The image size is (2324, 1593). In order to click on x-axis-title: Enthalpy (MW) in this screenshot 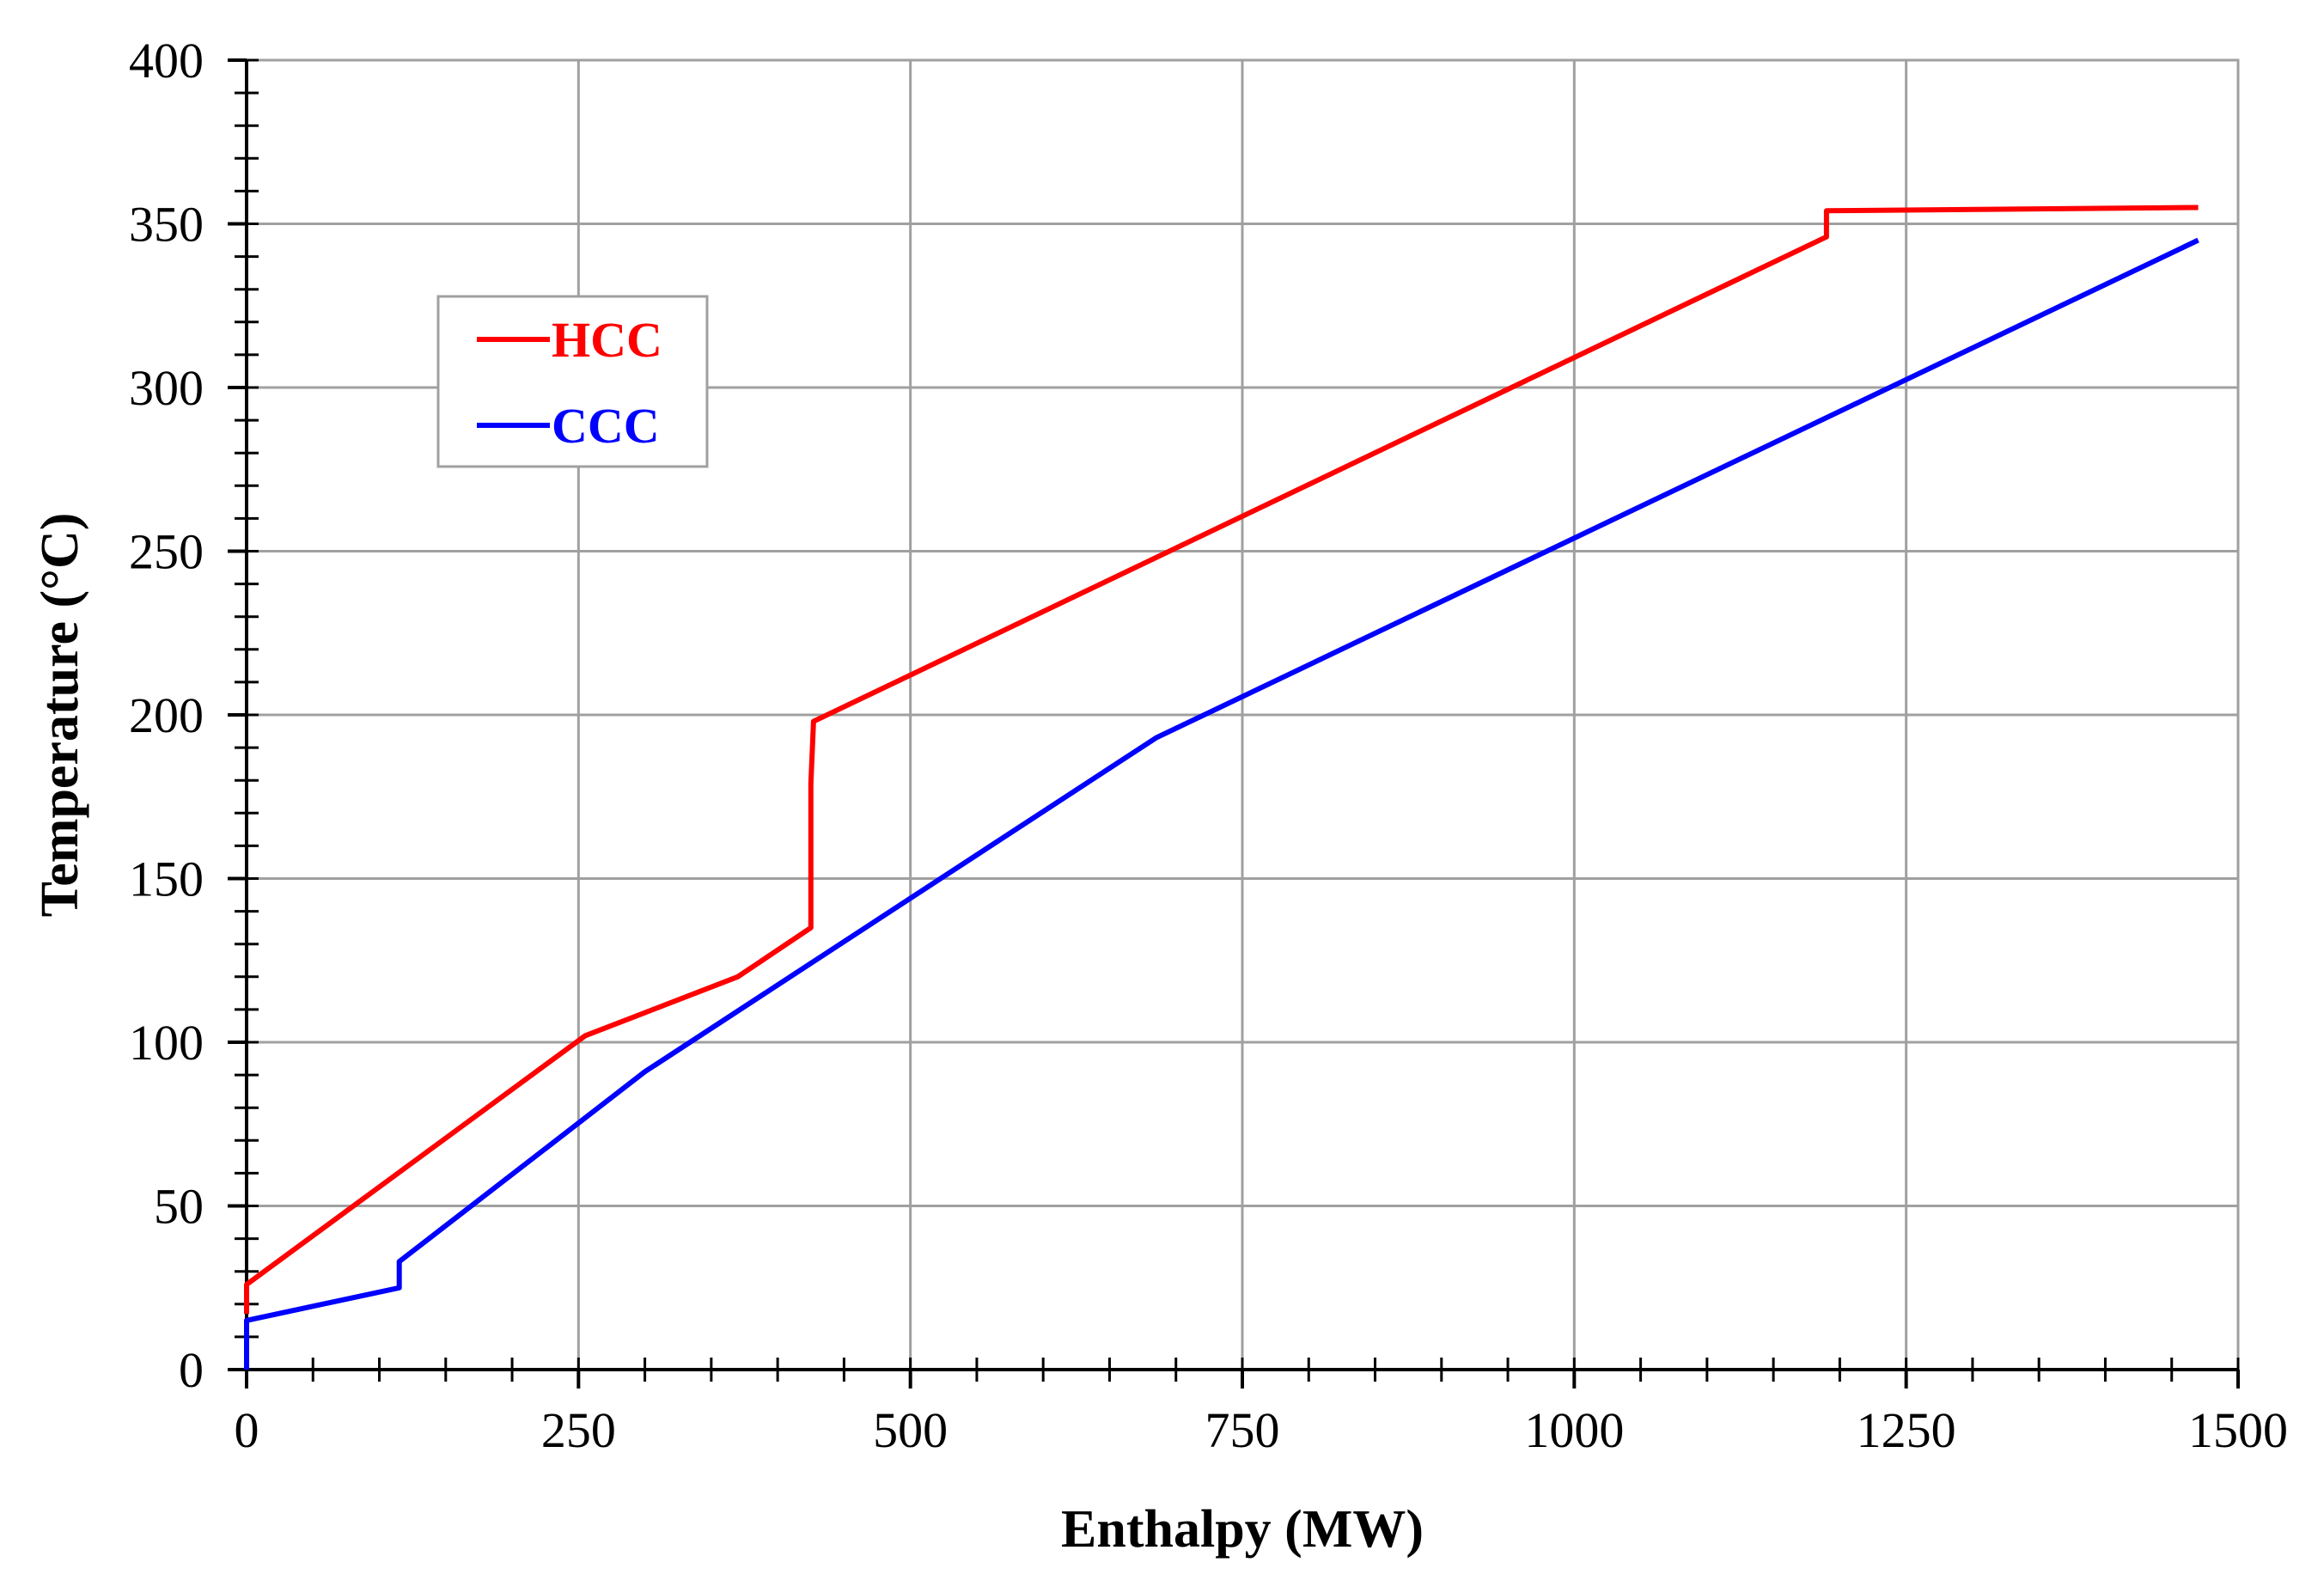, I will do `click(1242, 1529)`.